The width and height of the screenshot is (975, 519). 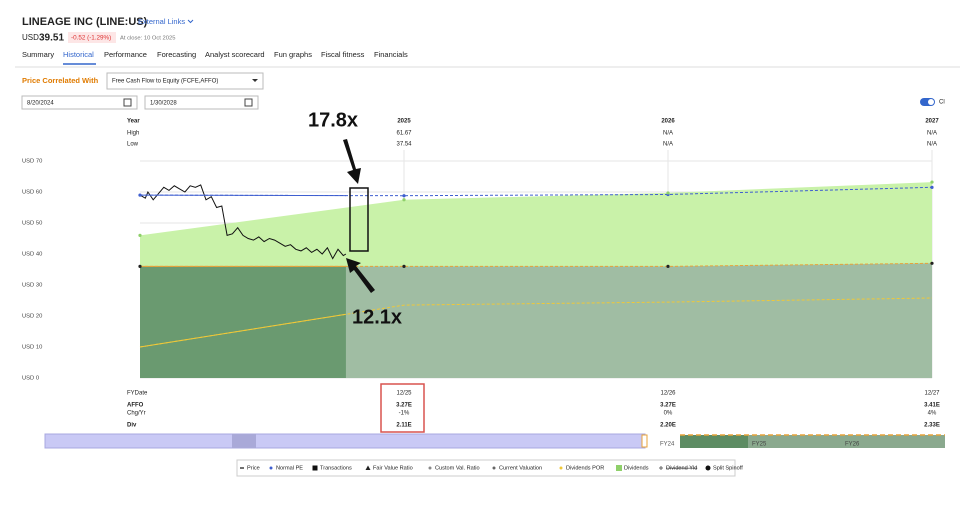 I want to click on tab: Analyst scorecard, so click(x=235, y=54).